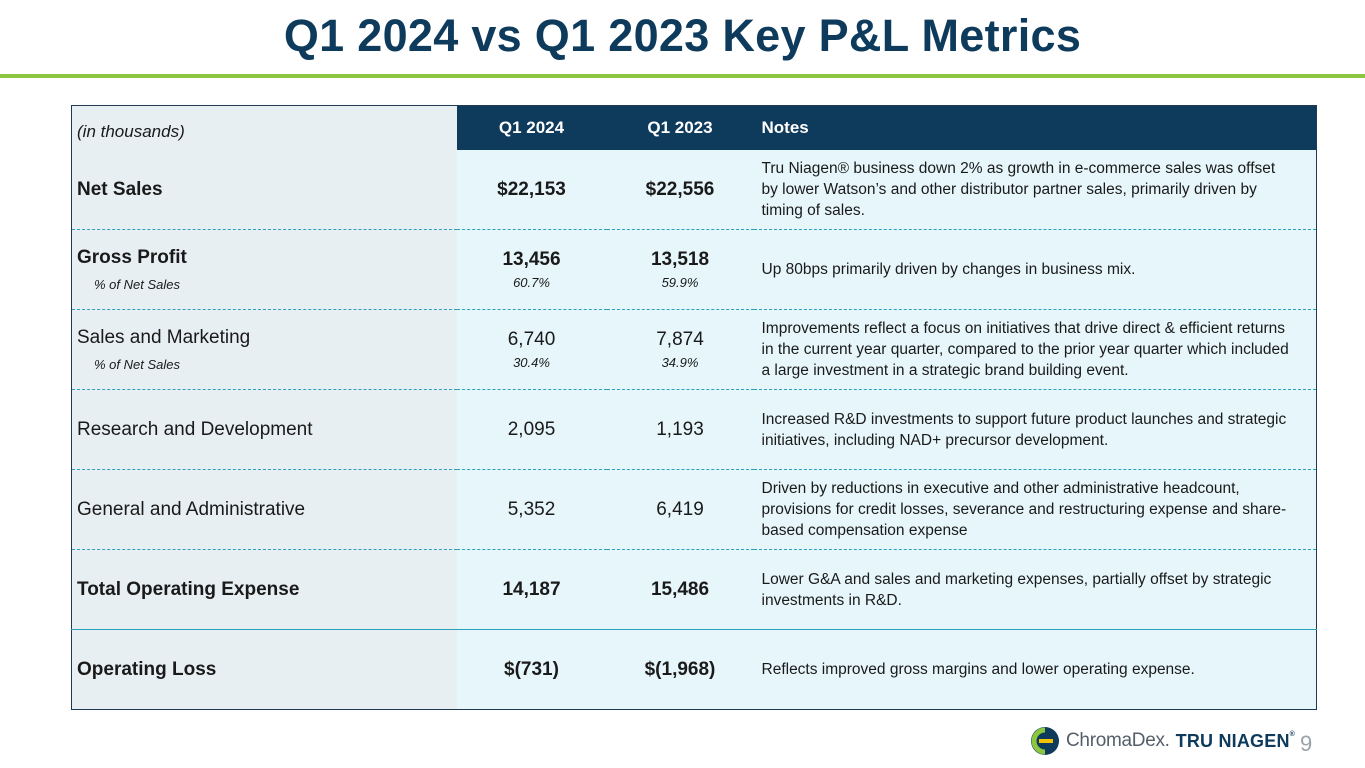  Describe the element at coordinates (531, 362) in the screenshot. I see `q1-2024-pct: 30.4%` at that location.